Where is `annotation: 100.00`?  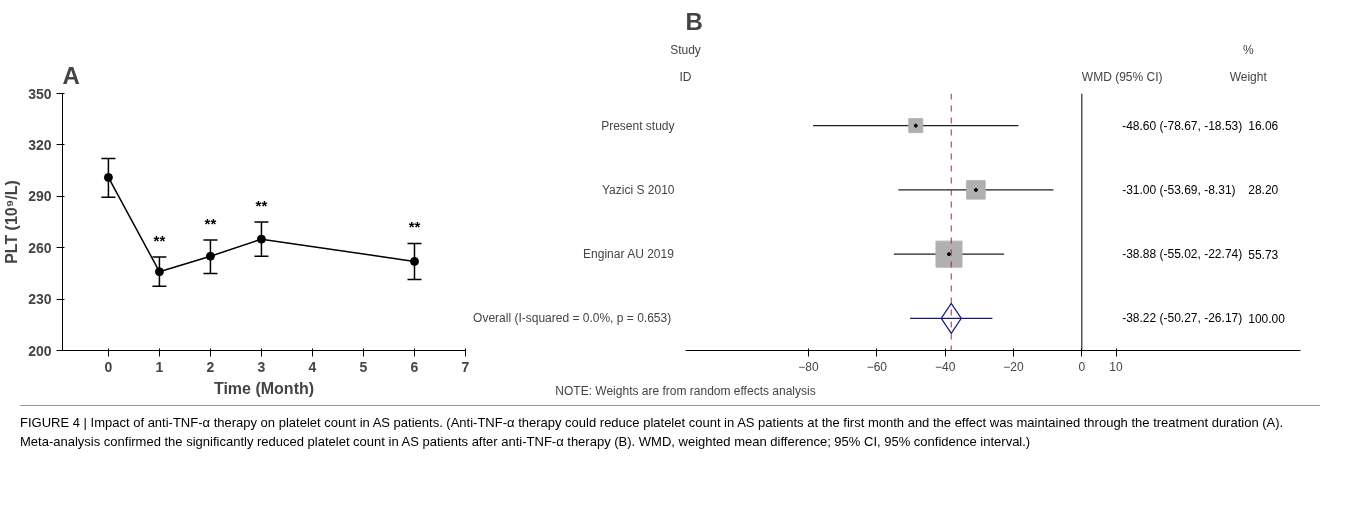
annotation: 100.00 is located at coordinates (1267, 318).